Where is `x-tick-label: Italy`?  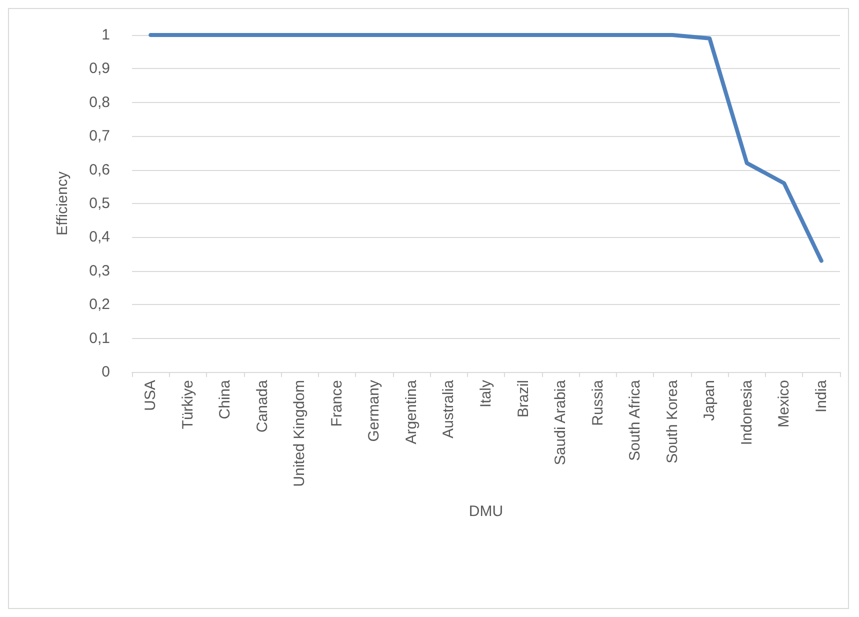
x-tick-label: Italy is located at coordinates (486, 394).